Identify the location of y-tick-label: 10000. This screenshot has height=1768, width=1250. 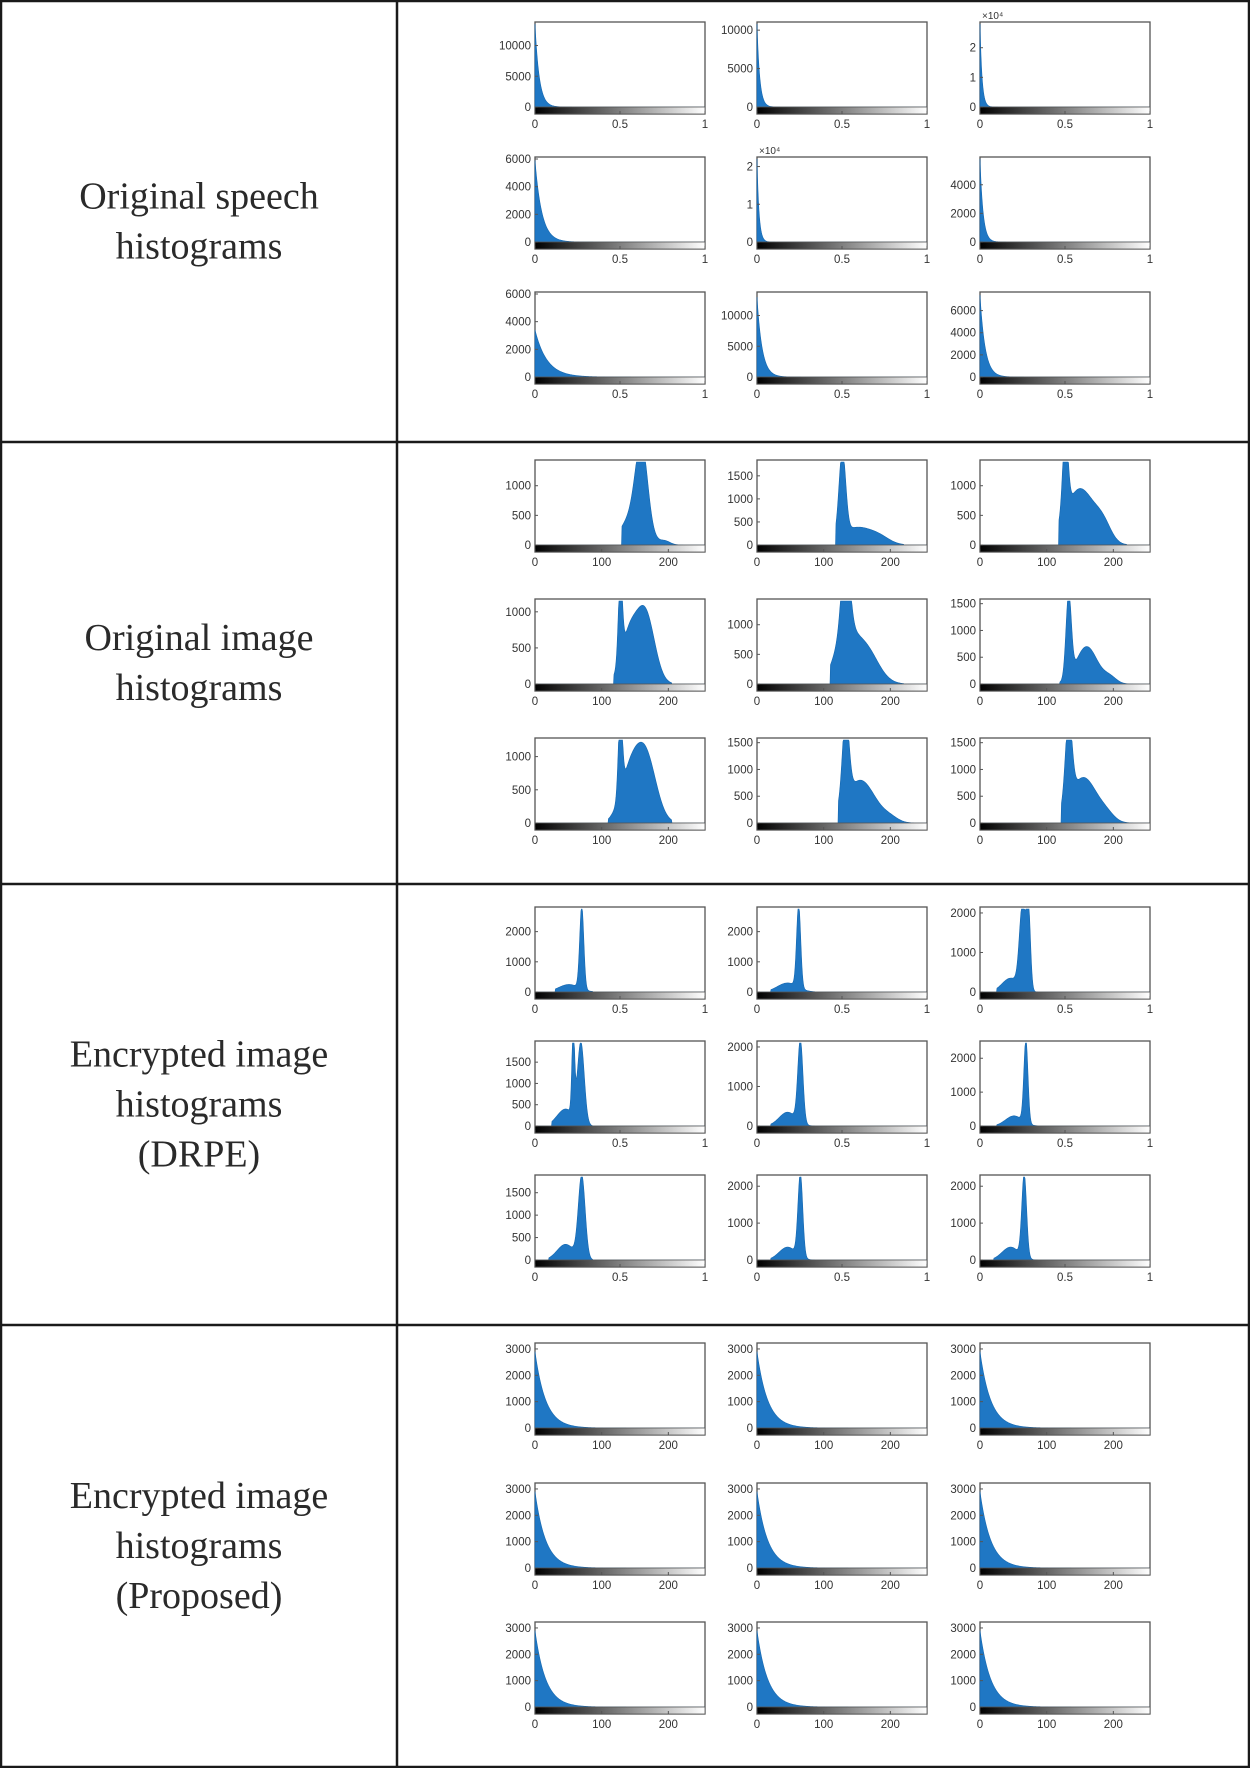
(737, 317).